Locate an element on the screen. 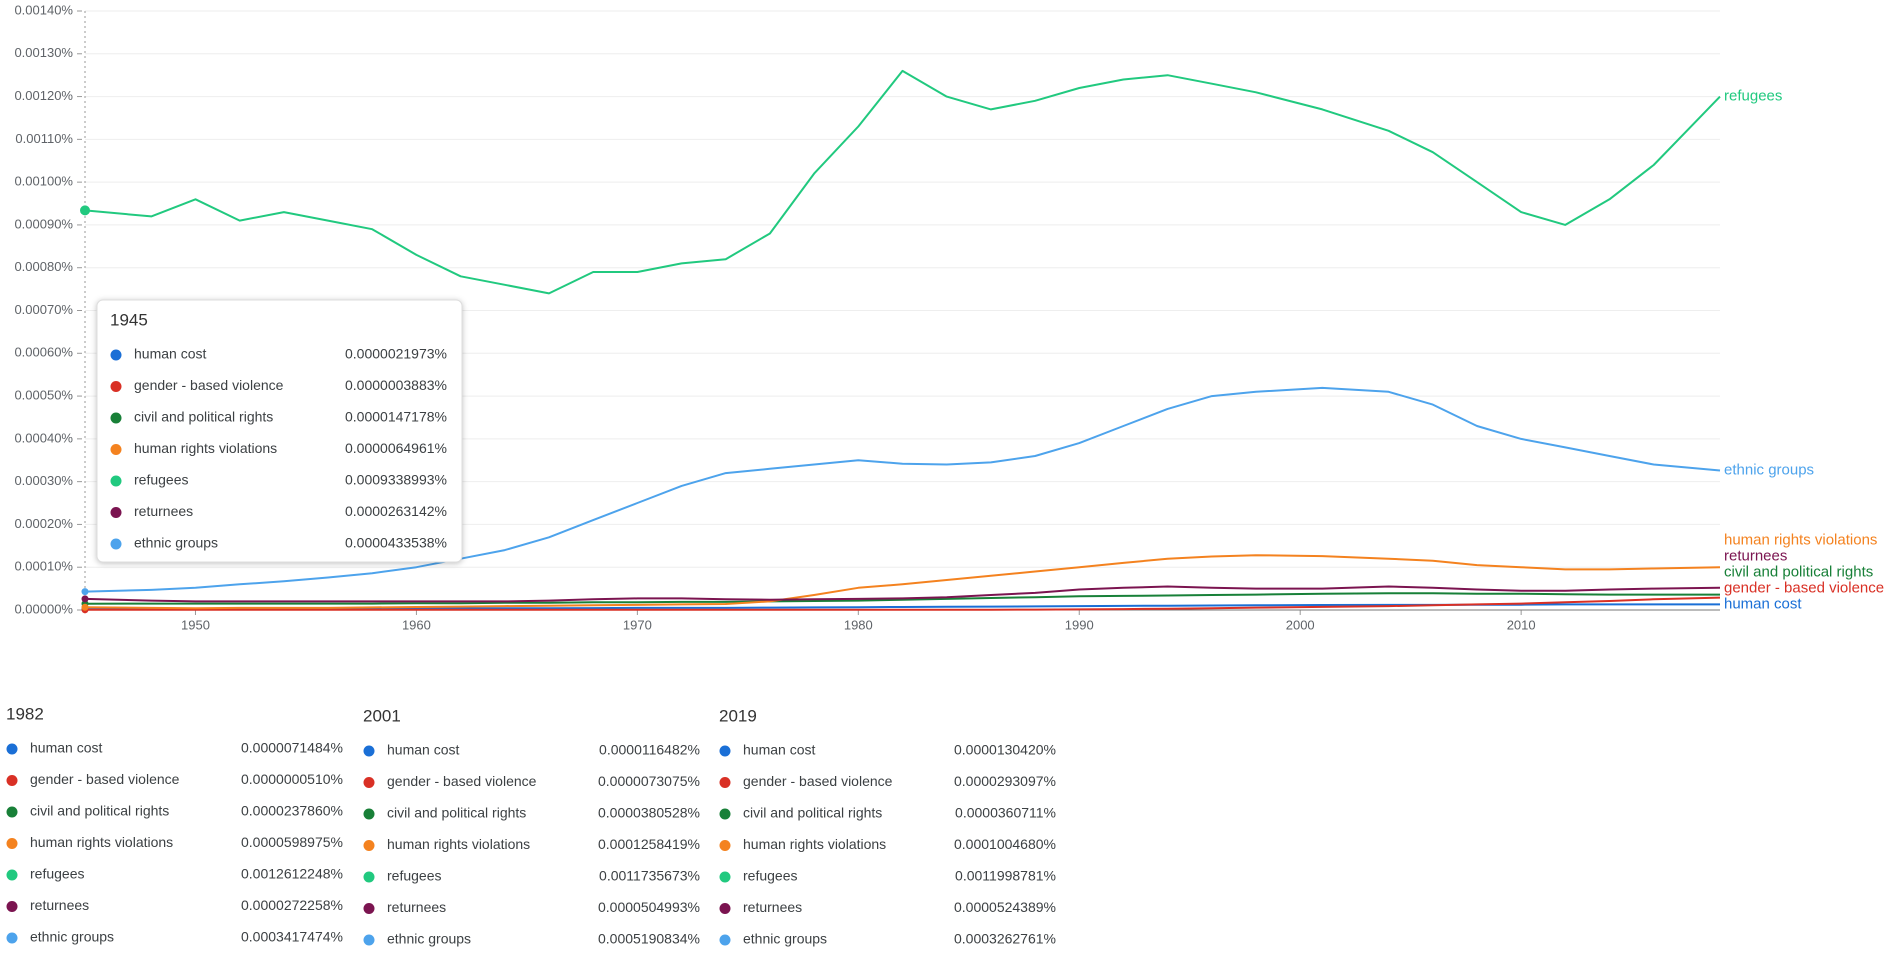 The image size is (1902, 961). tooltip-value: 0.0003262761% is located at coordinates (1005, 939).